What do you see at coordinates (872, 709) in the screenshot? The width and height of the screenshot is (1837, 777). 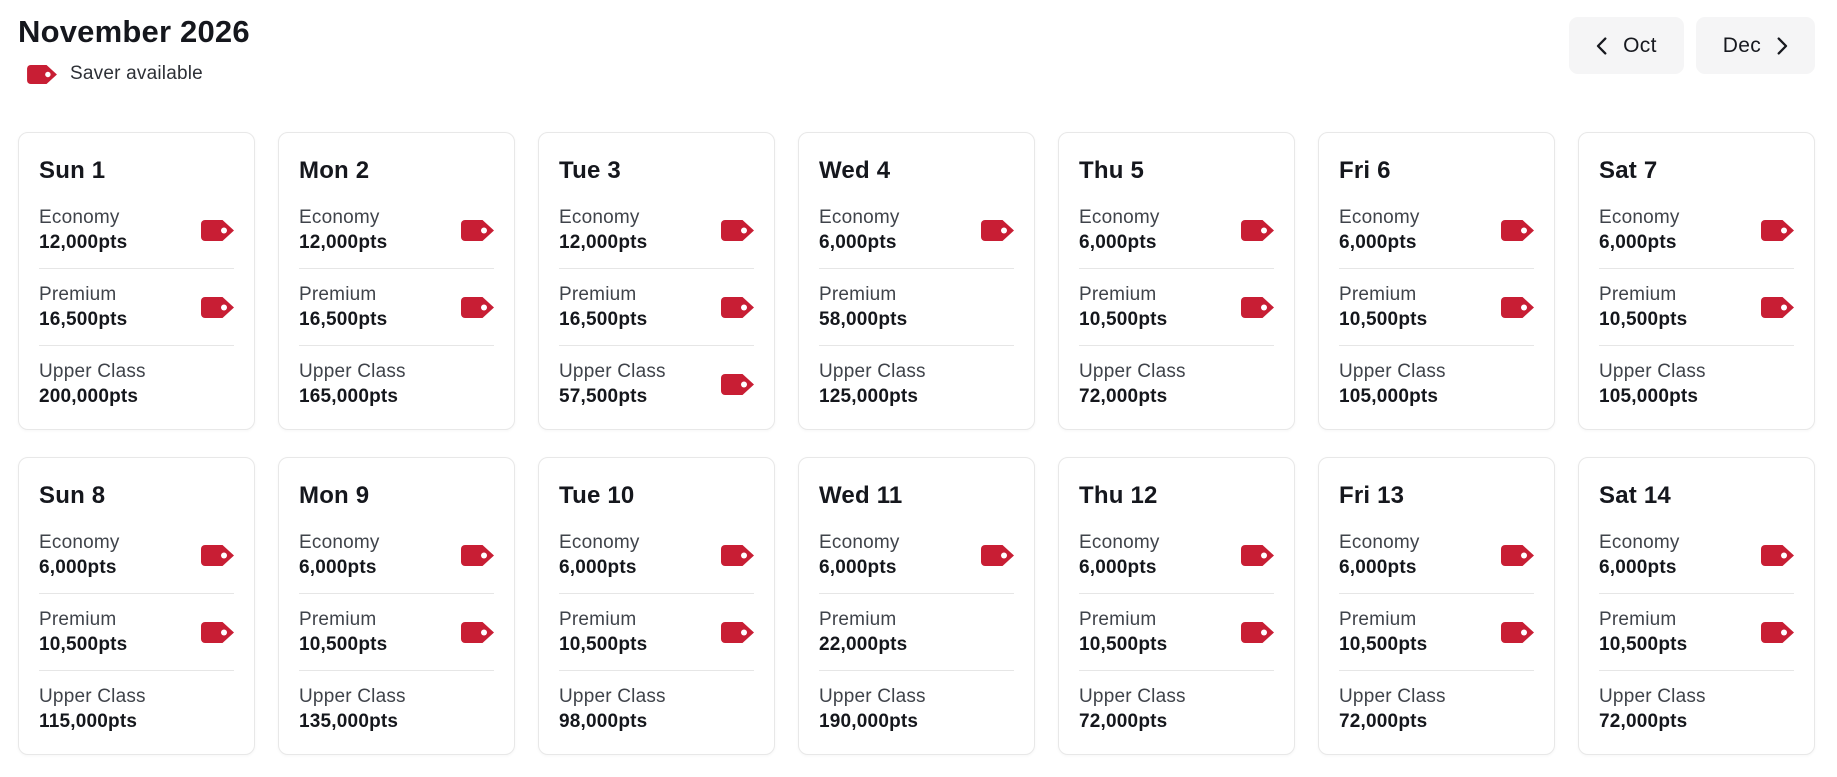 I see `fare-text: Upper Class 190,000pts` at bounding box center [872, 709].